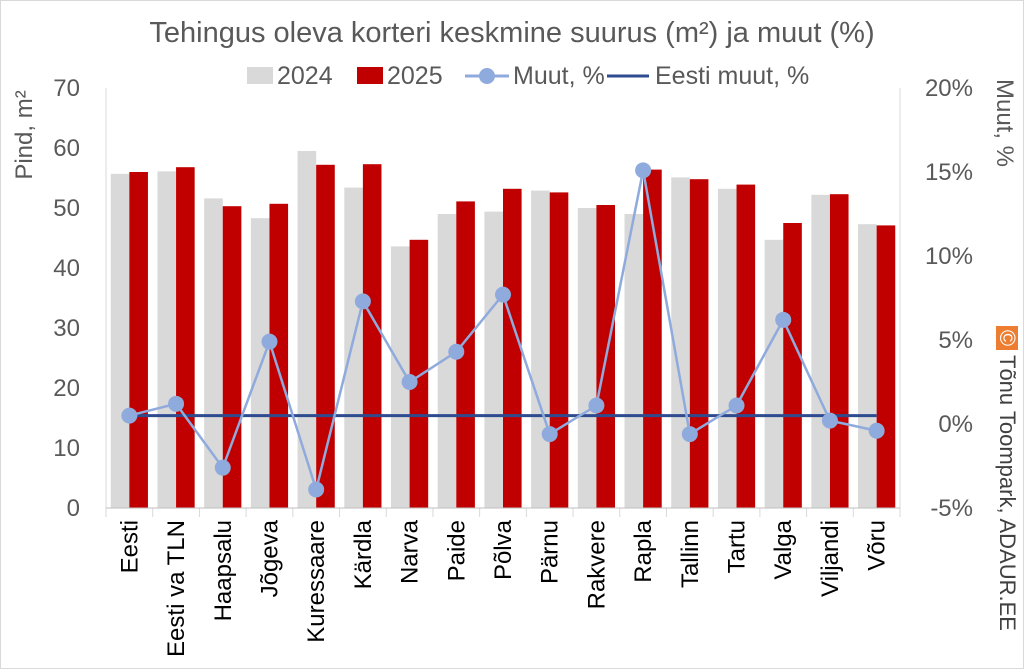 The width and height of the screenshot is (1024, 669). Describe the element at coordinates (487, 76) in the screenshot. I see `legend-marker-muut` at that location.